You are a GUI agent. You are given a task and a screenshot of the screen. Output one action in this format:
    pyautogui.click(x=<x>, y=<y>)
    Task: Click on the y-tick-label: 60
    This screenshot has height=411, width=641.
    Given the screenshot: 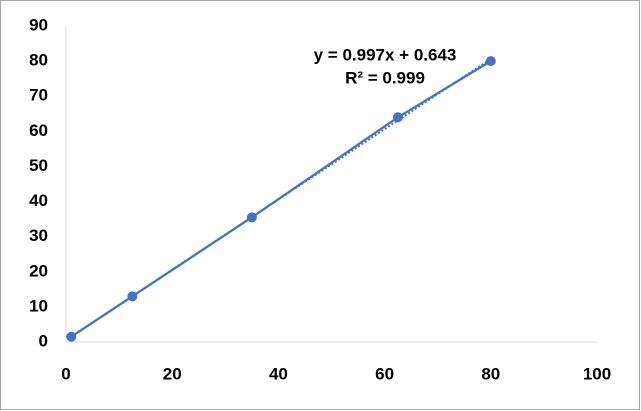 What is the action you would take?
    pyautogui.click(x=38, y=130)
    